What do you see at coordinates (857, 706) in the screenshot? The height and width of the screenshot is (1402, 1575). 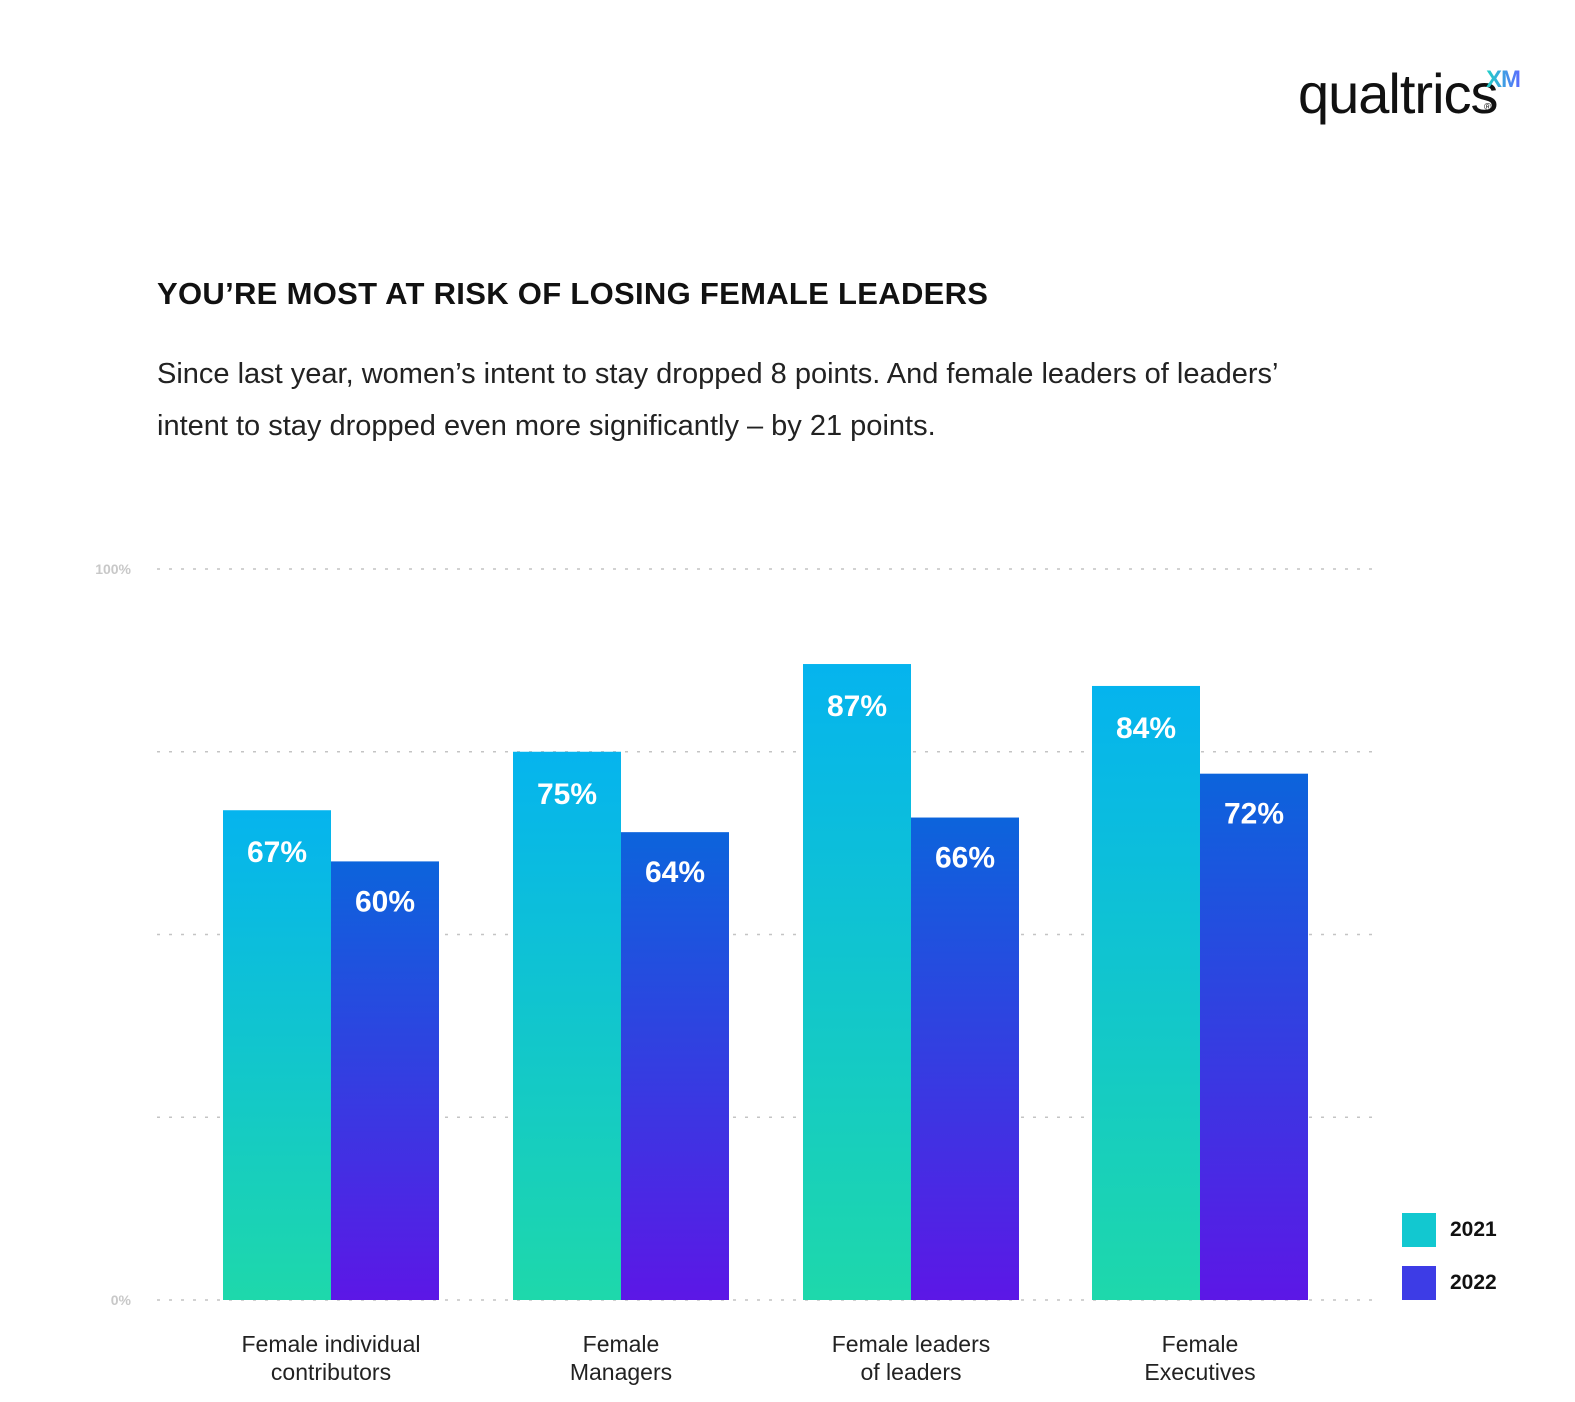 I see `bar-value-label: 87%` at bounding box center [857, 706].